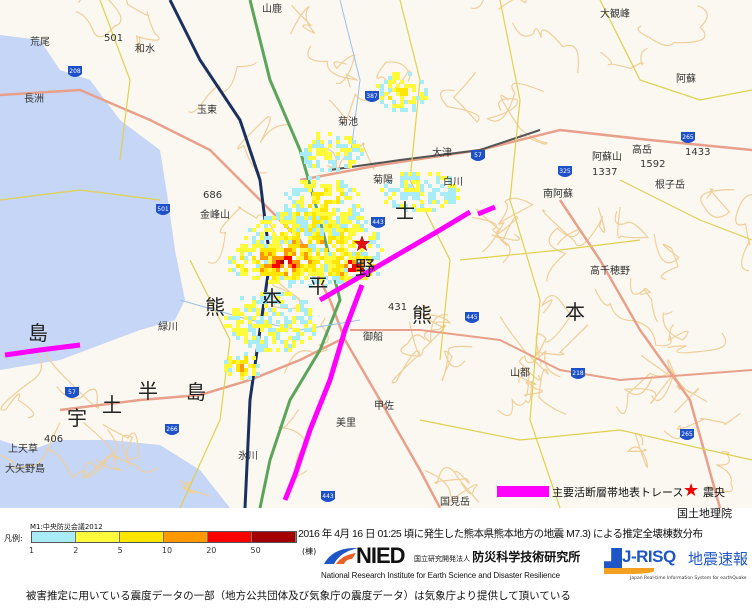  What do you see at coordinates (575, 312) in the screenshot?
I see `region-label: 本` at bounding box center [575, 312].